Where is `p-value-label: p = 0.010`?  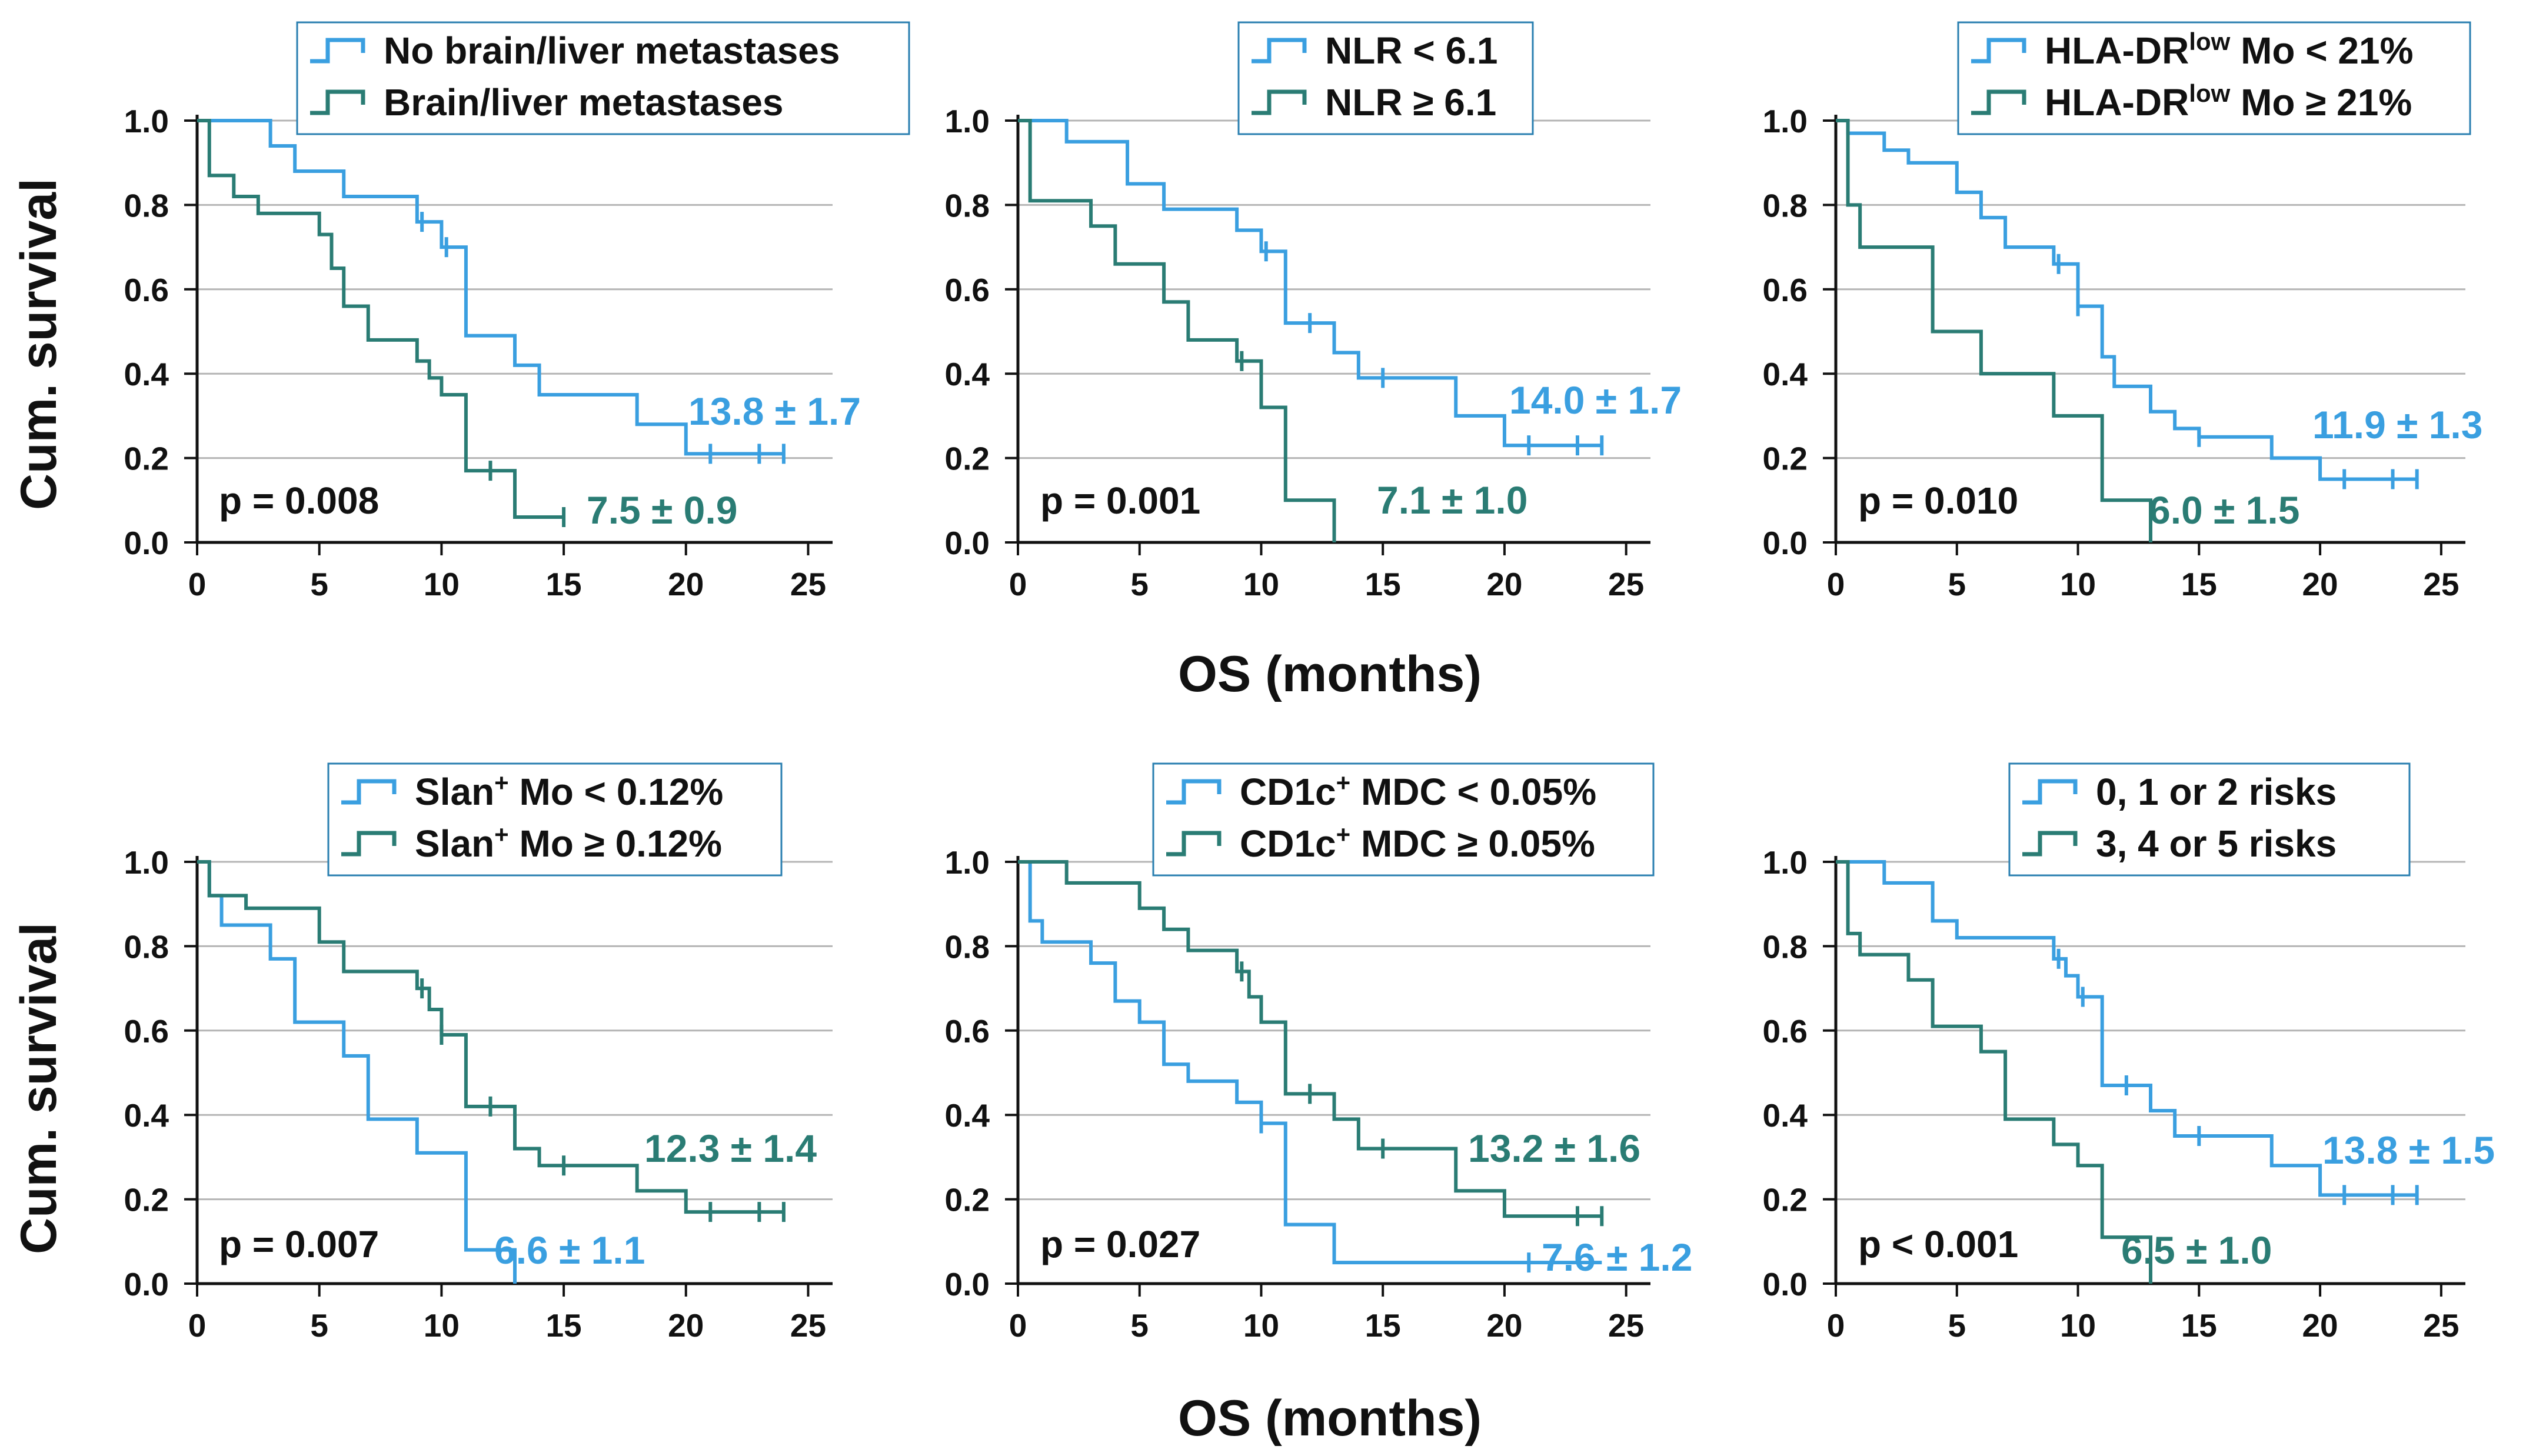 p-value-label: p = 0.010 is located at coordinates (1938, 500).